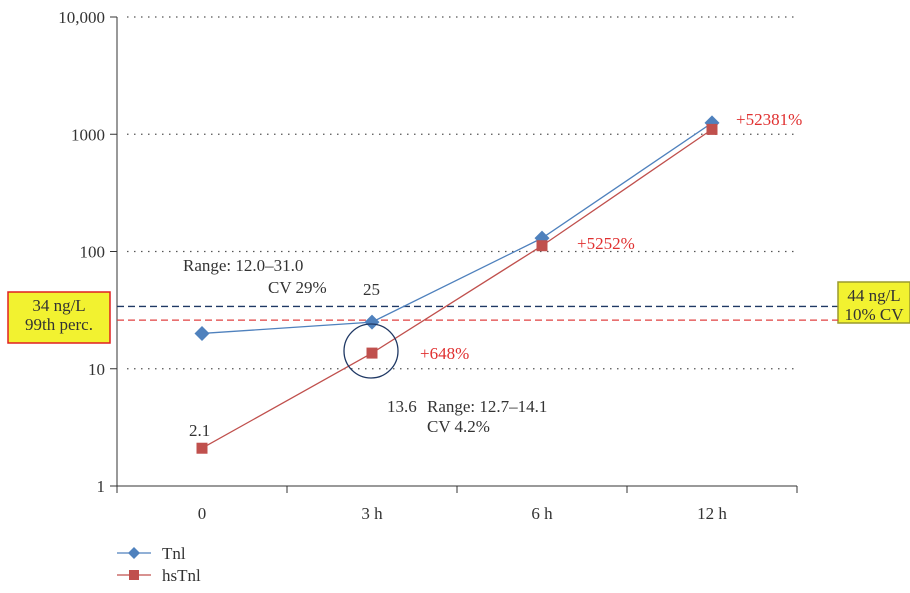  I want to click on y-tick-label: 1, so click(101, 486).